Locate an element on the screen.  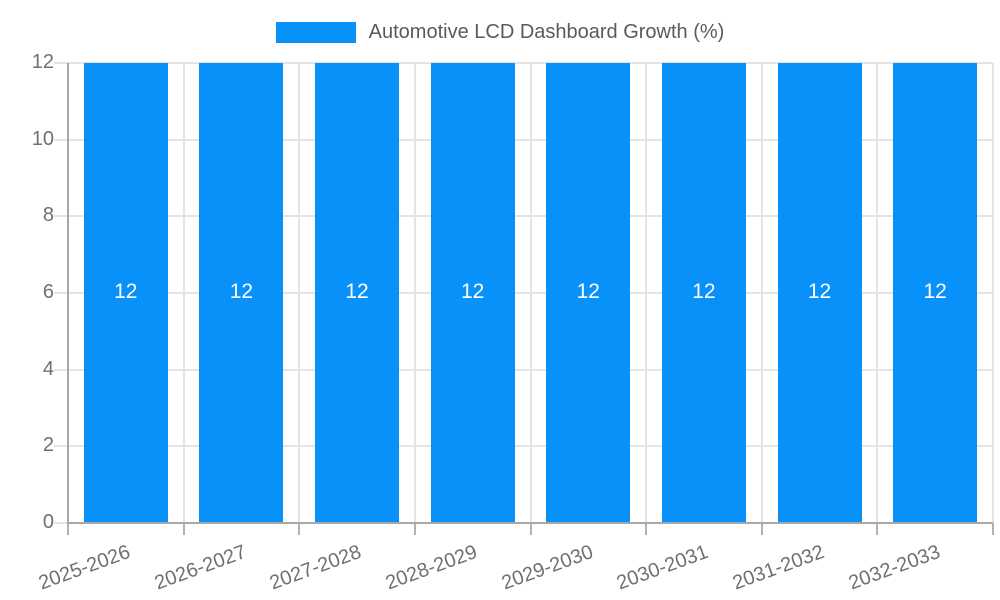
x-axis-tick-label: 2030-2031 is located at coordinates (663, 568).